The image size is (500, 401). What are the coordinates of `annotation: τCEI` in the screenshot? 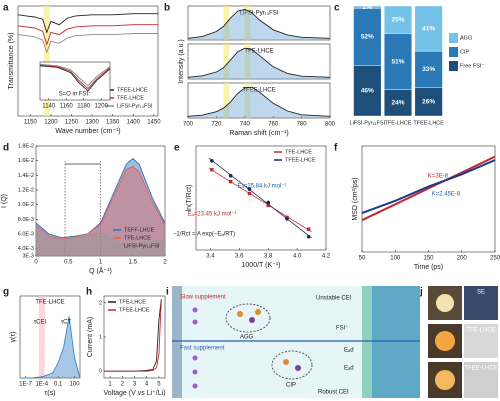 It's located at (40, 323).